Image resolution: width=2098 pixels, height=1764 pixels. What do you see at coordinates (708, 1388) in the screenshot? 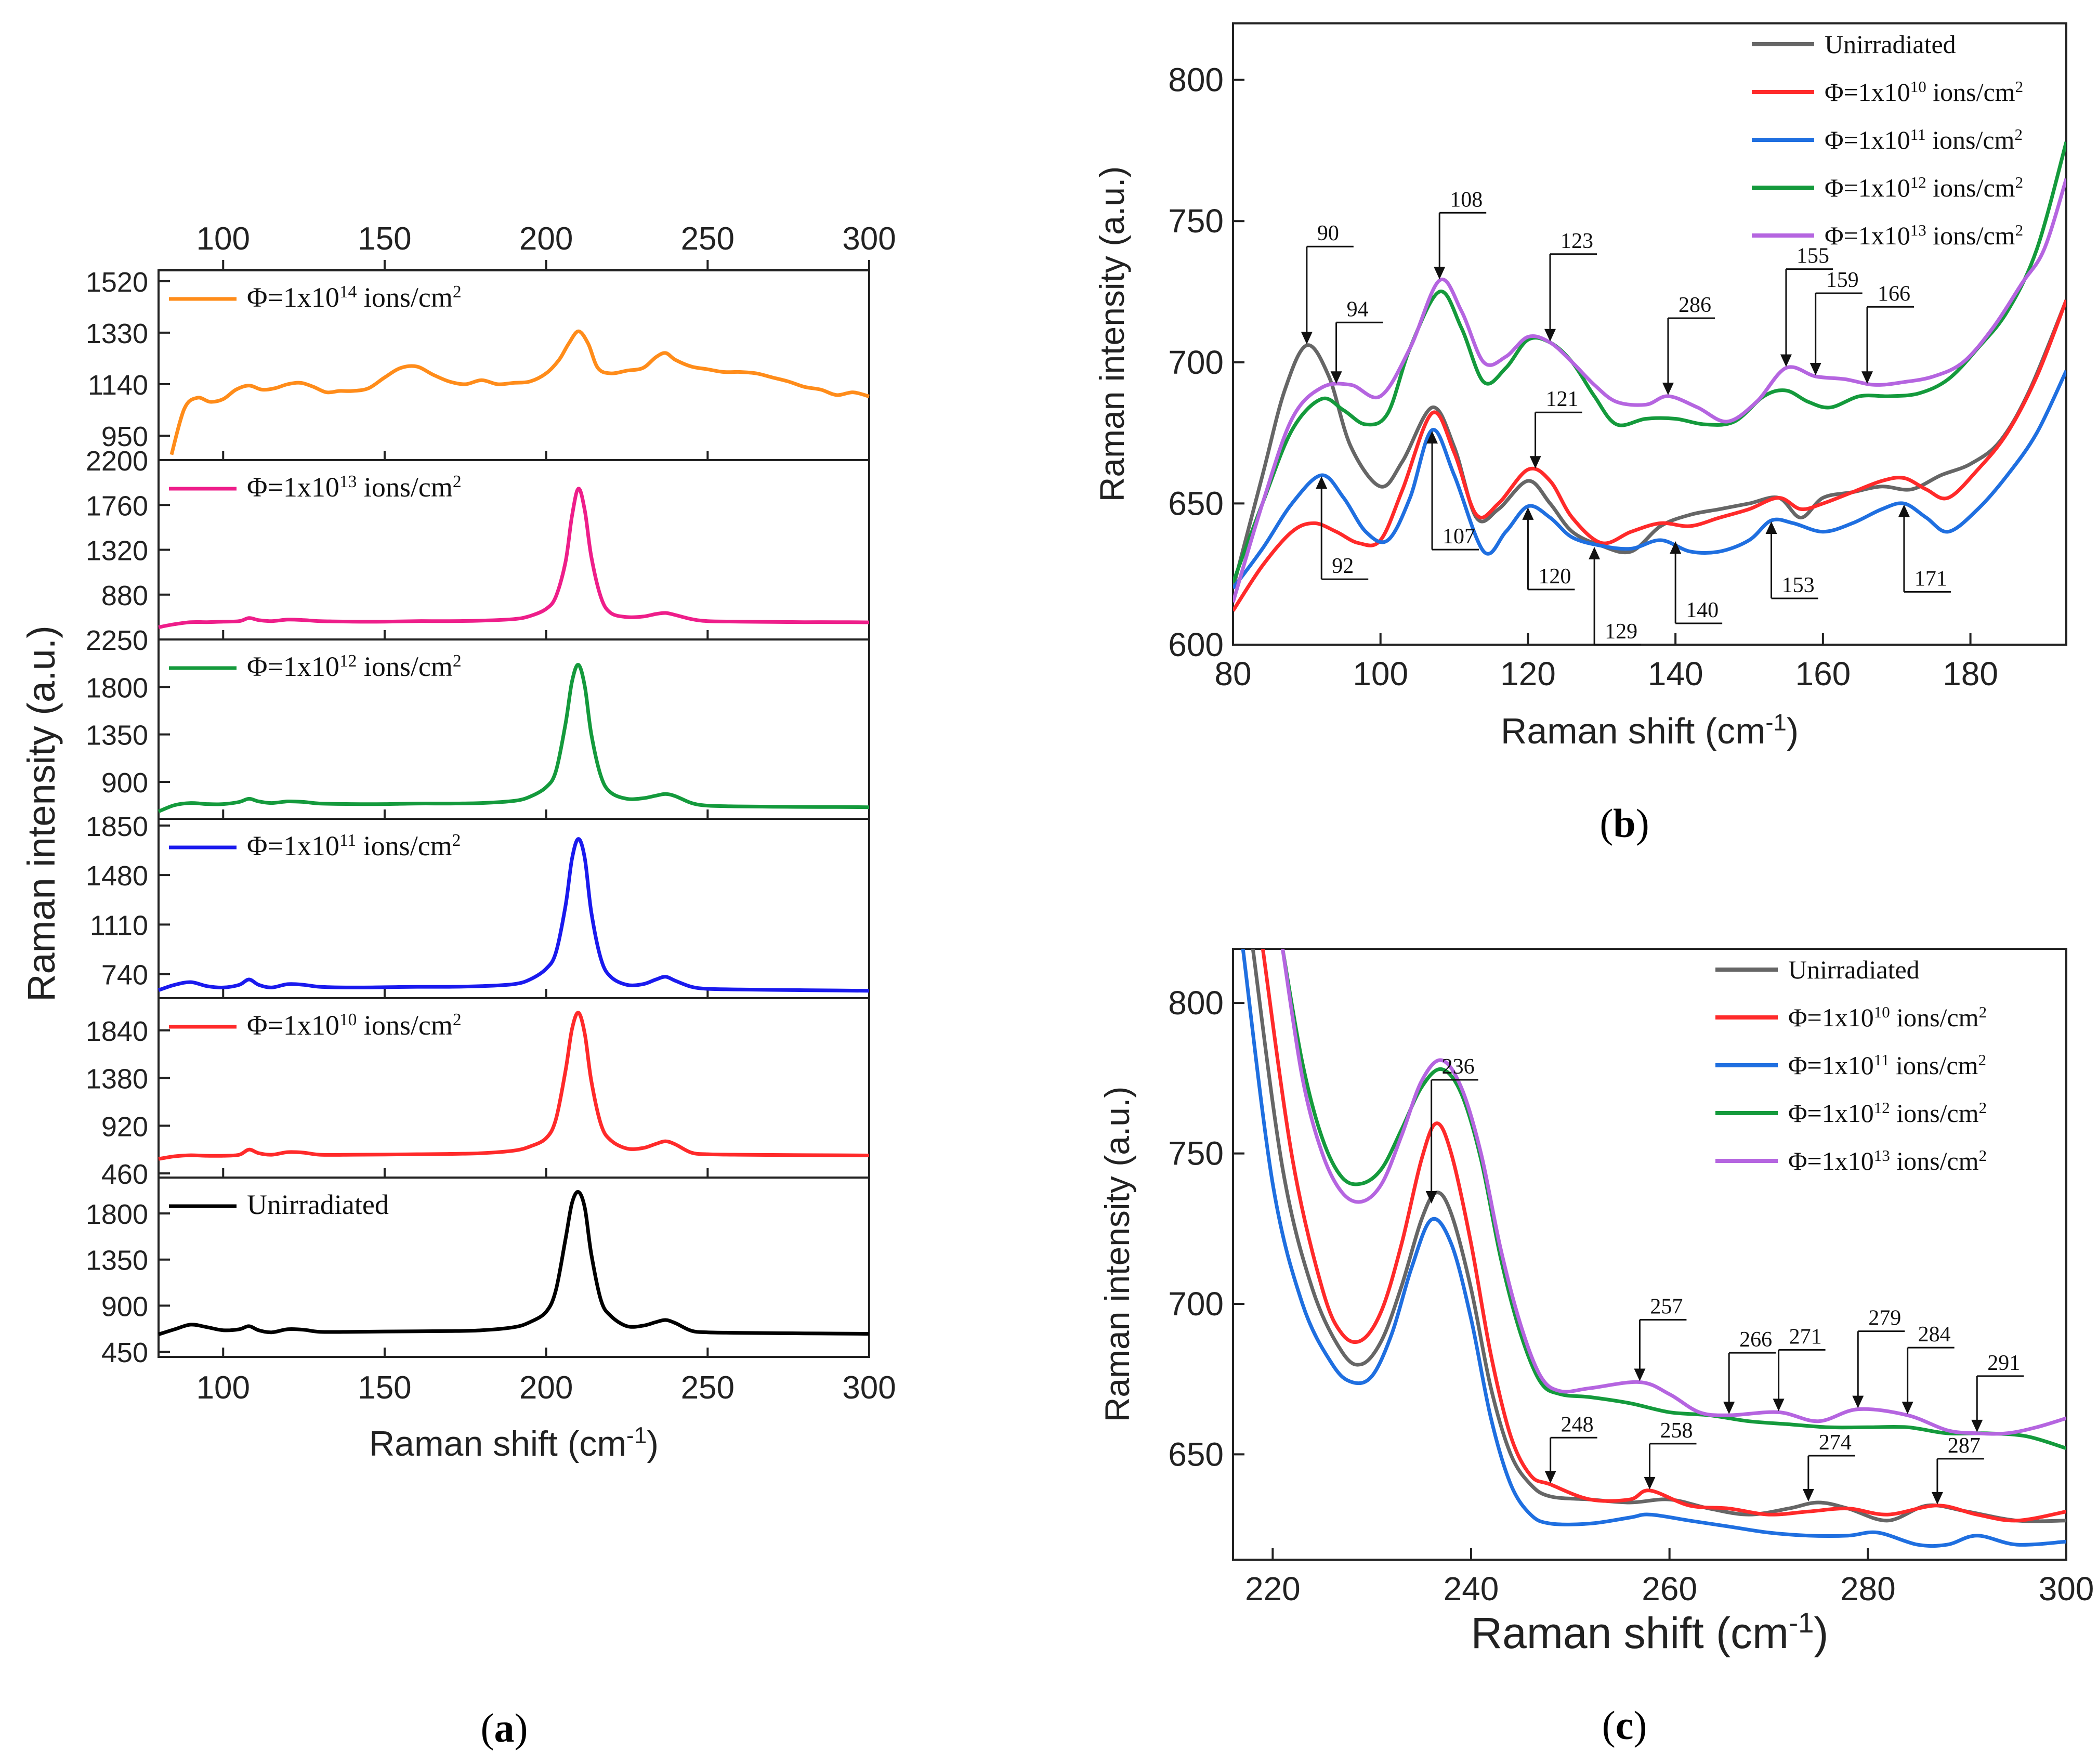
I see `x-tick-label: 250` at bounding box center [708, 1388].